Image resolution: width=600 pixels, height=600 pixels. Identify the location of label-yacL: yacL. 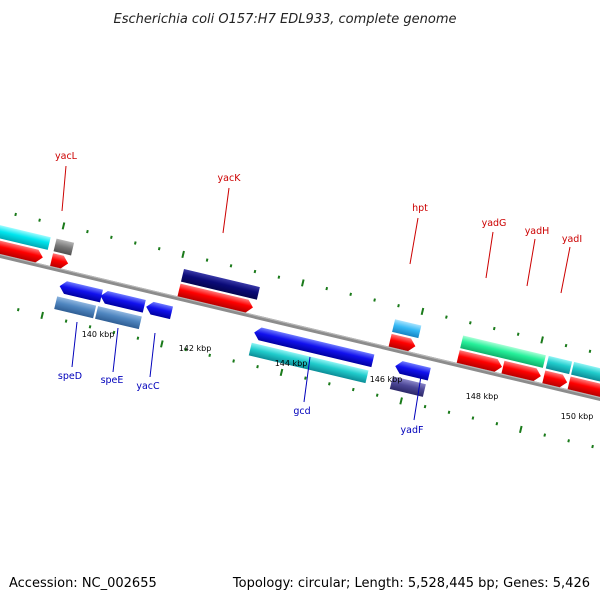
(66, 156).